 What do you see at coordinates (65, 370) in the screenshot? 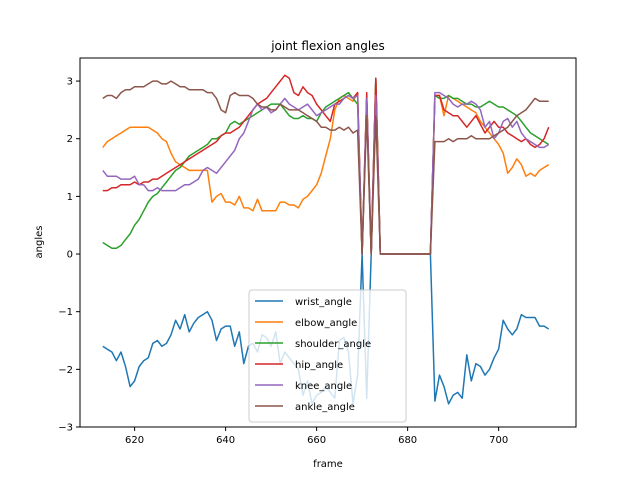
I see `y-tick-label: −2` at bounding box center [65, 370].